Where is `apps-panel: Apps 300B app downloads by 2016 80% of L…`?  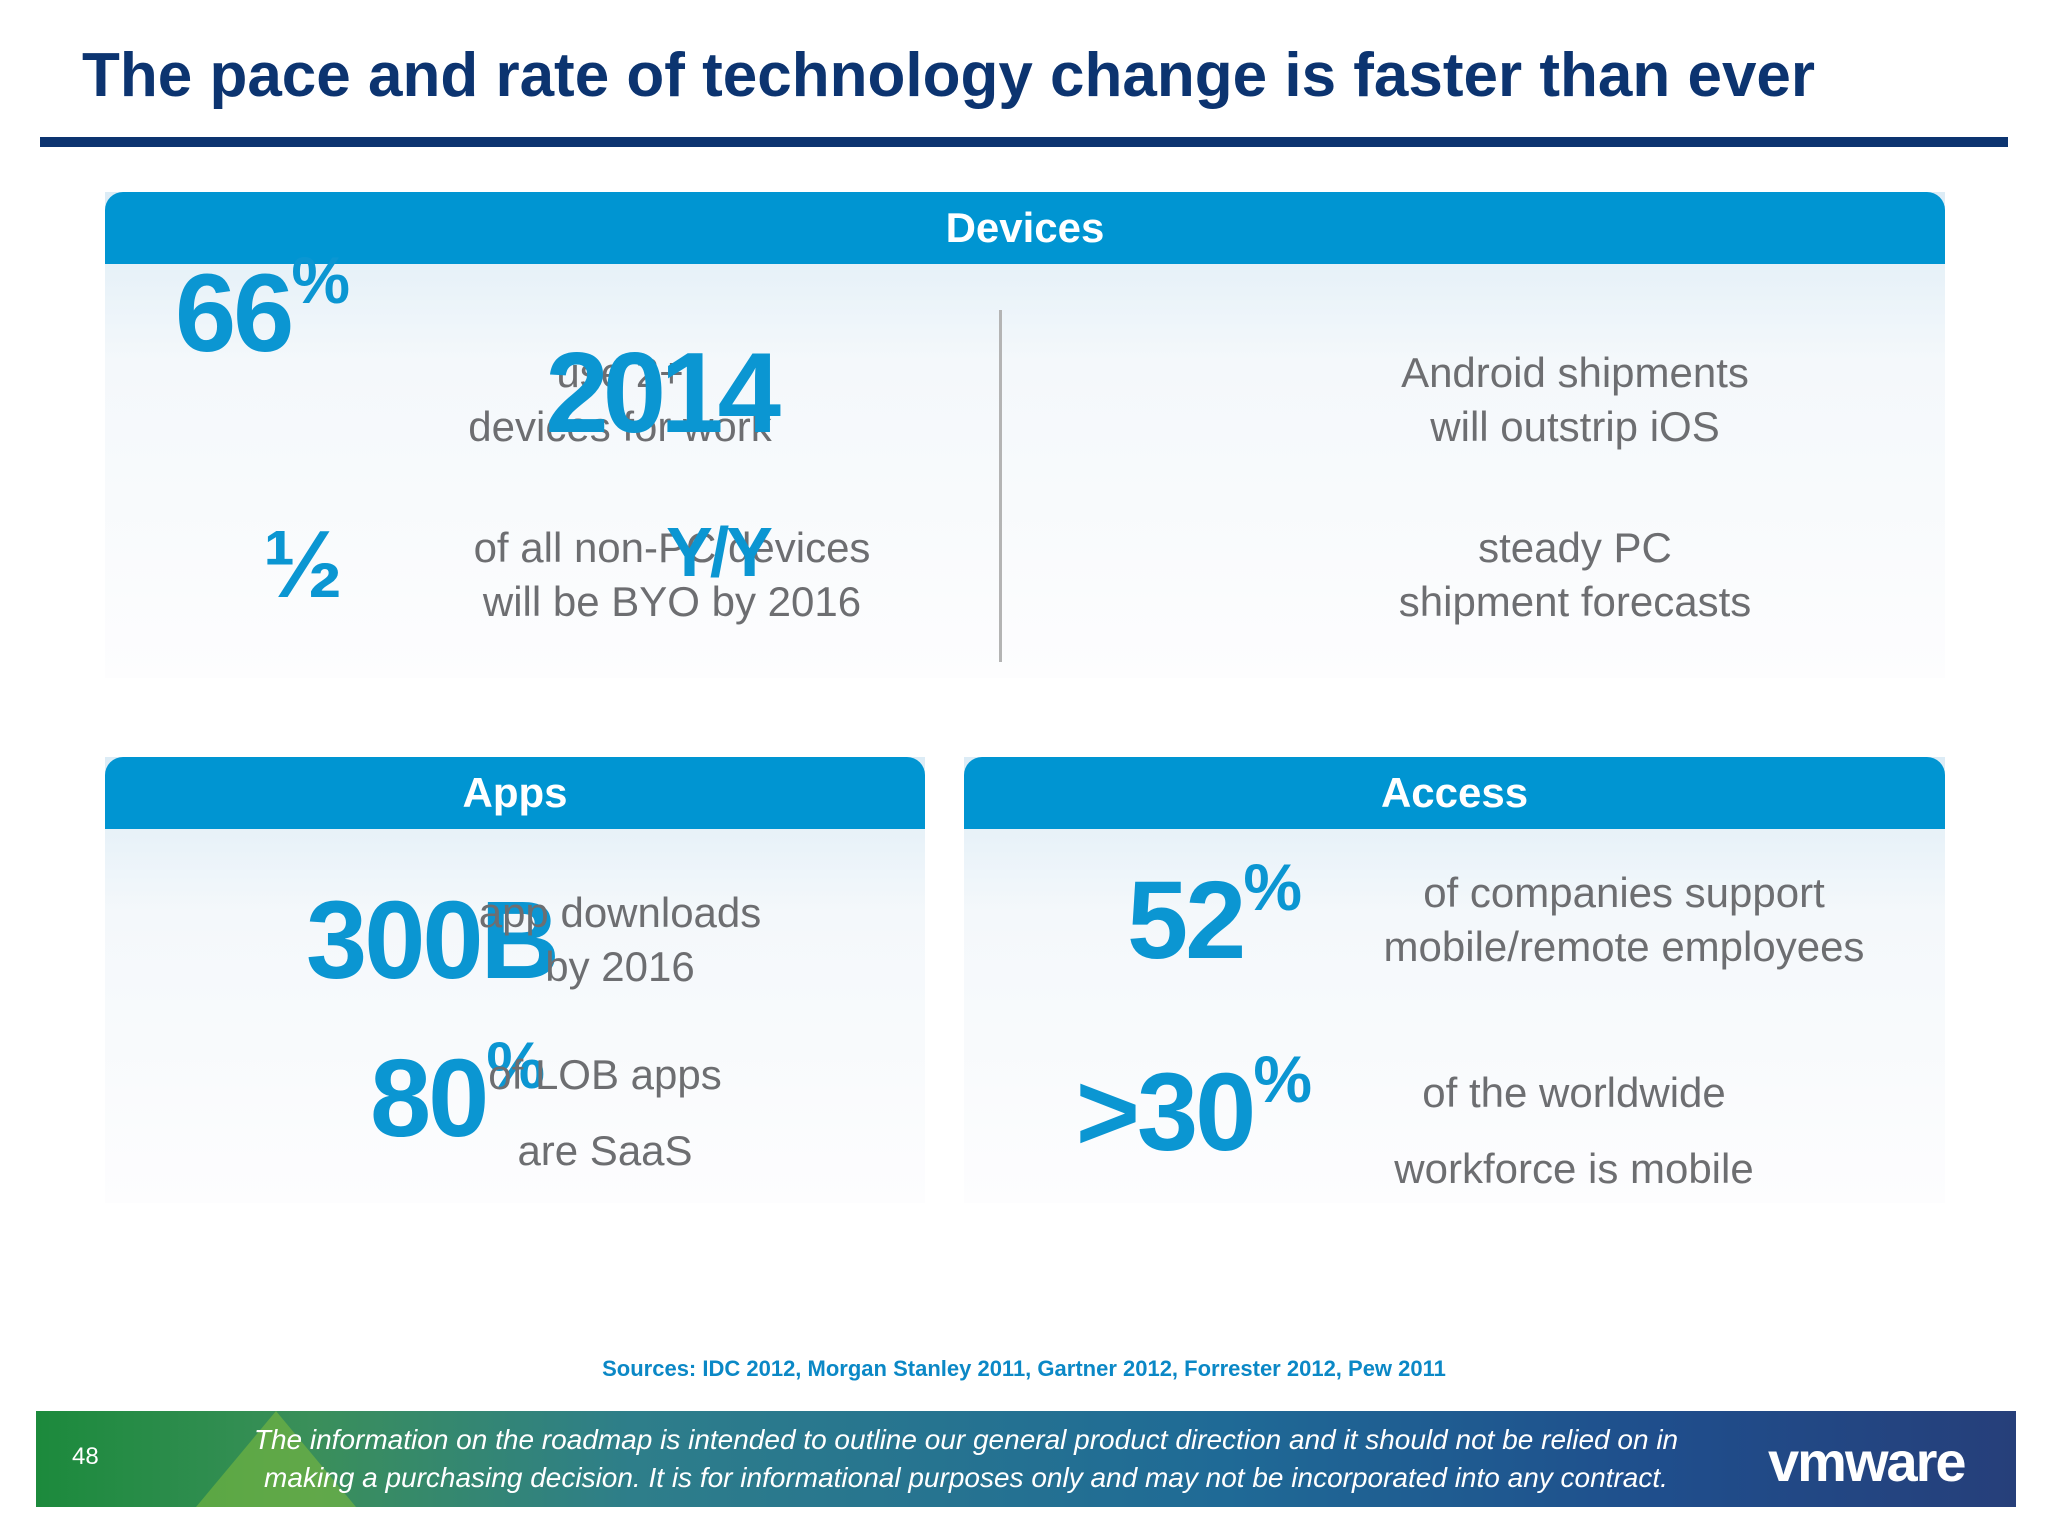
apps-panel: Apps 300B app downloads by 2016 80% of L… is located at coordinates (515, 980).